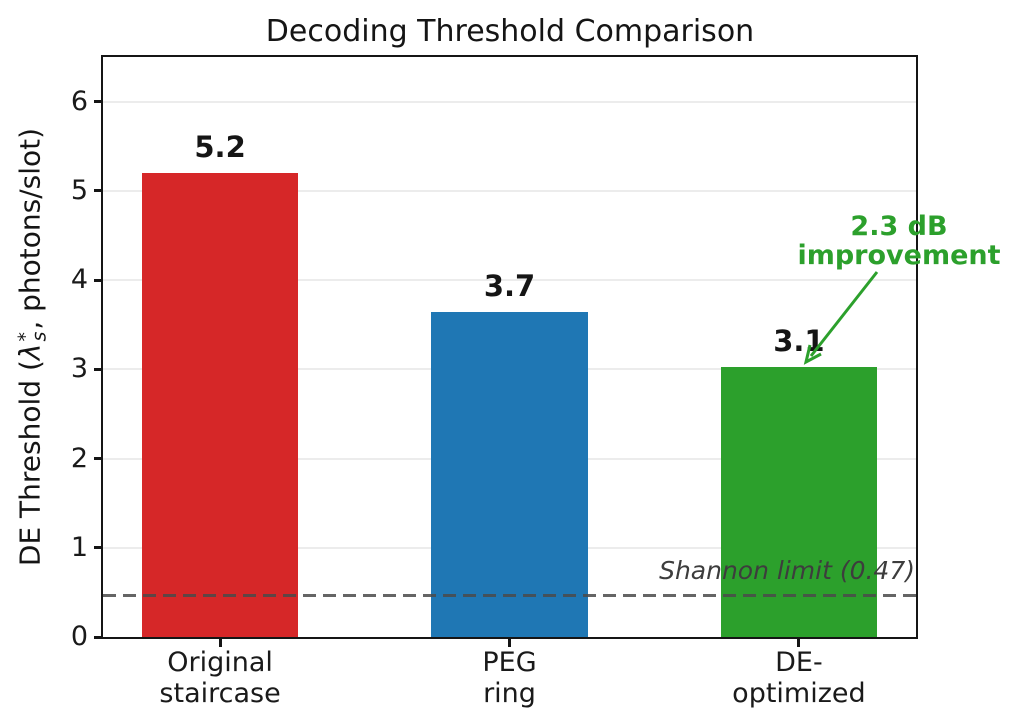  What do you see at coordinates (79, 280) in the screenshot?
I see `y-tick-label: 4` at bounding box center [79, 280].